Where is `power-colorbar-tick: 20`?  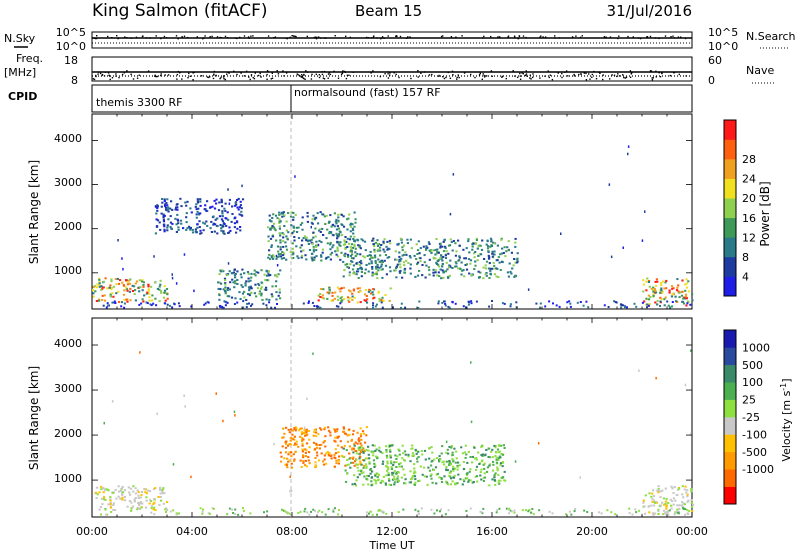 power-colorbar-tick: 20 is located at coordinates (749, 198).